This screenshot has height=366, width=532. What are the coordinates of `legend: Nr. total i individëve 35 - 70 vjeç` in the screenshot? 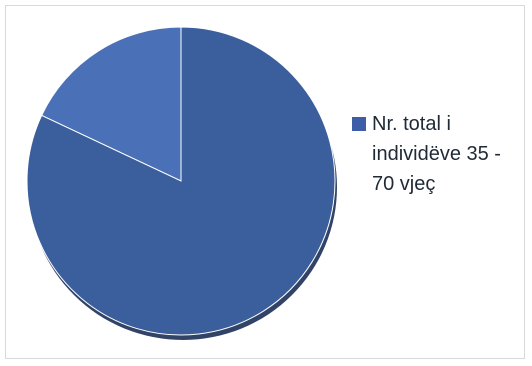 It's located at (437, 154).